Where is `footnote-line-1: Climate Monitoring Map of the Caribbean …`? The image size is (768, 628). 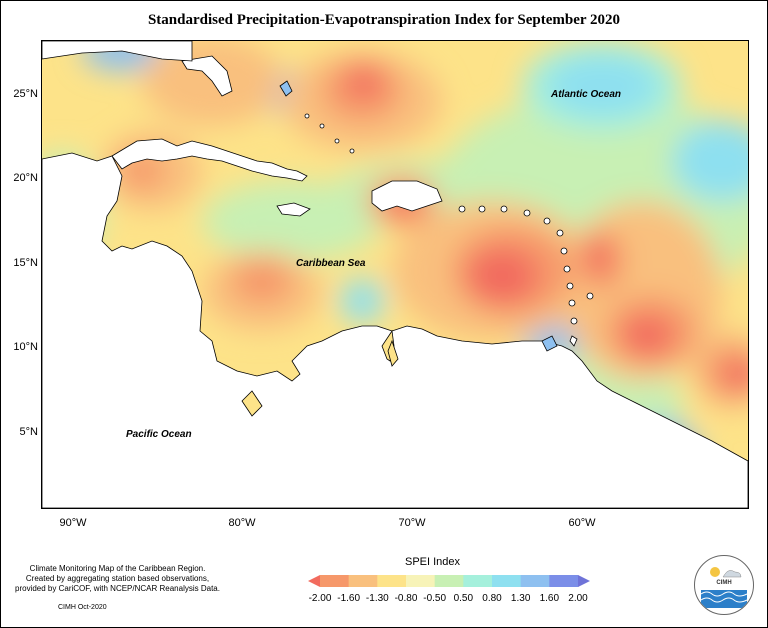
footnote-line-1: Climate Monitoring Map of the Caribbean … is located at coordinates (117, 568).